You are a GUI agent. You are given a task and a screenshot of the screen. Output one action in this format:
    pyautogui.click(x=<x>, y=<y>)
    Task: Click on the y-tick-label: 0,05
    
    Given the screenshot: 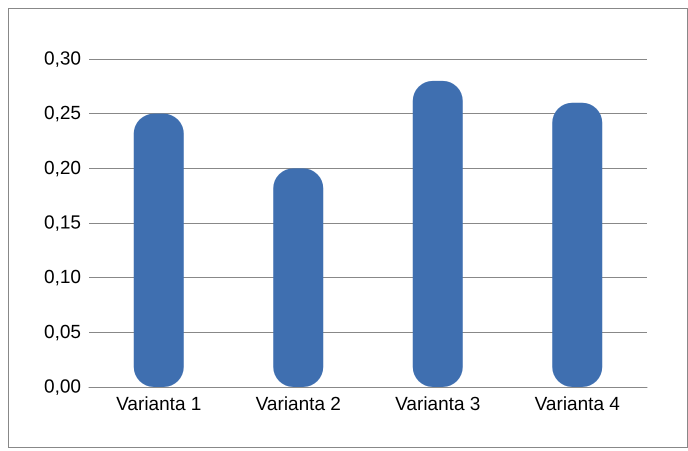 What is the action you would take?
    pyautogui.click(x=62, y=332)
    